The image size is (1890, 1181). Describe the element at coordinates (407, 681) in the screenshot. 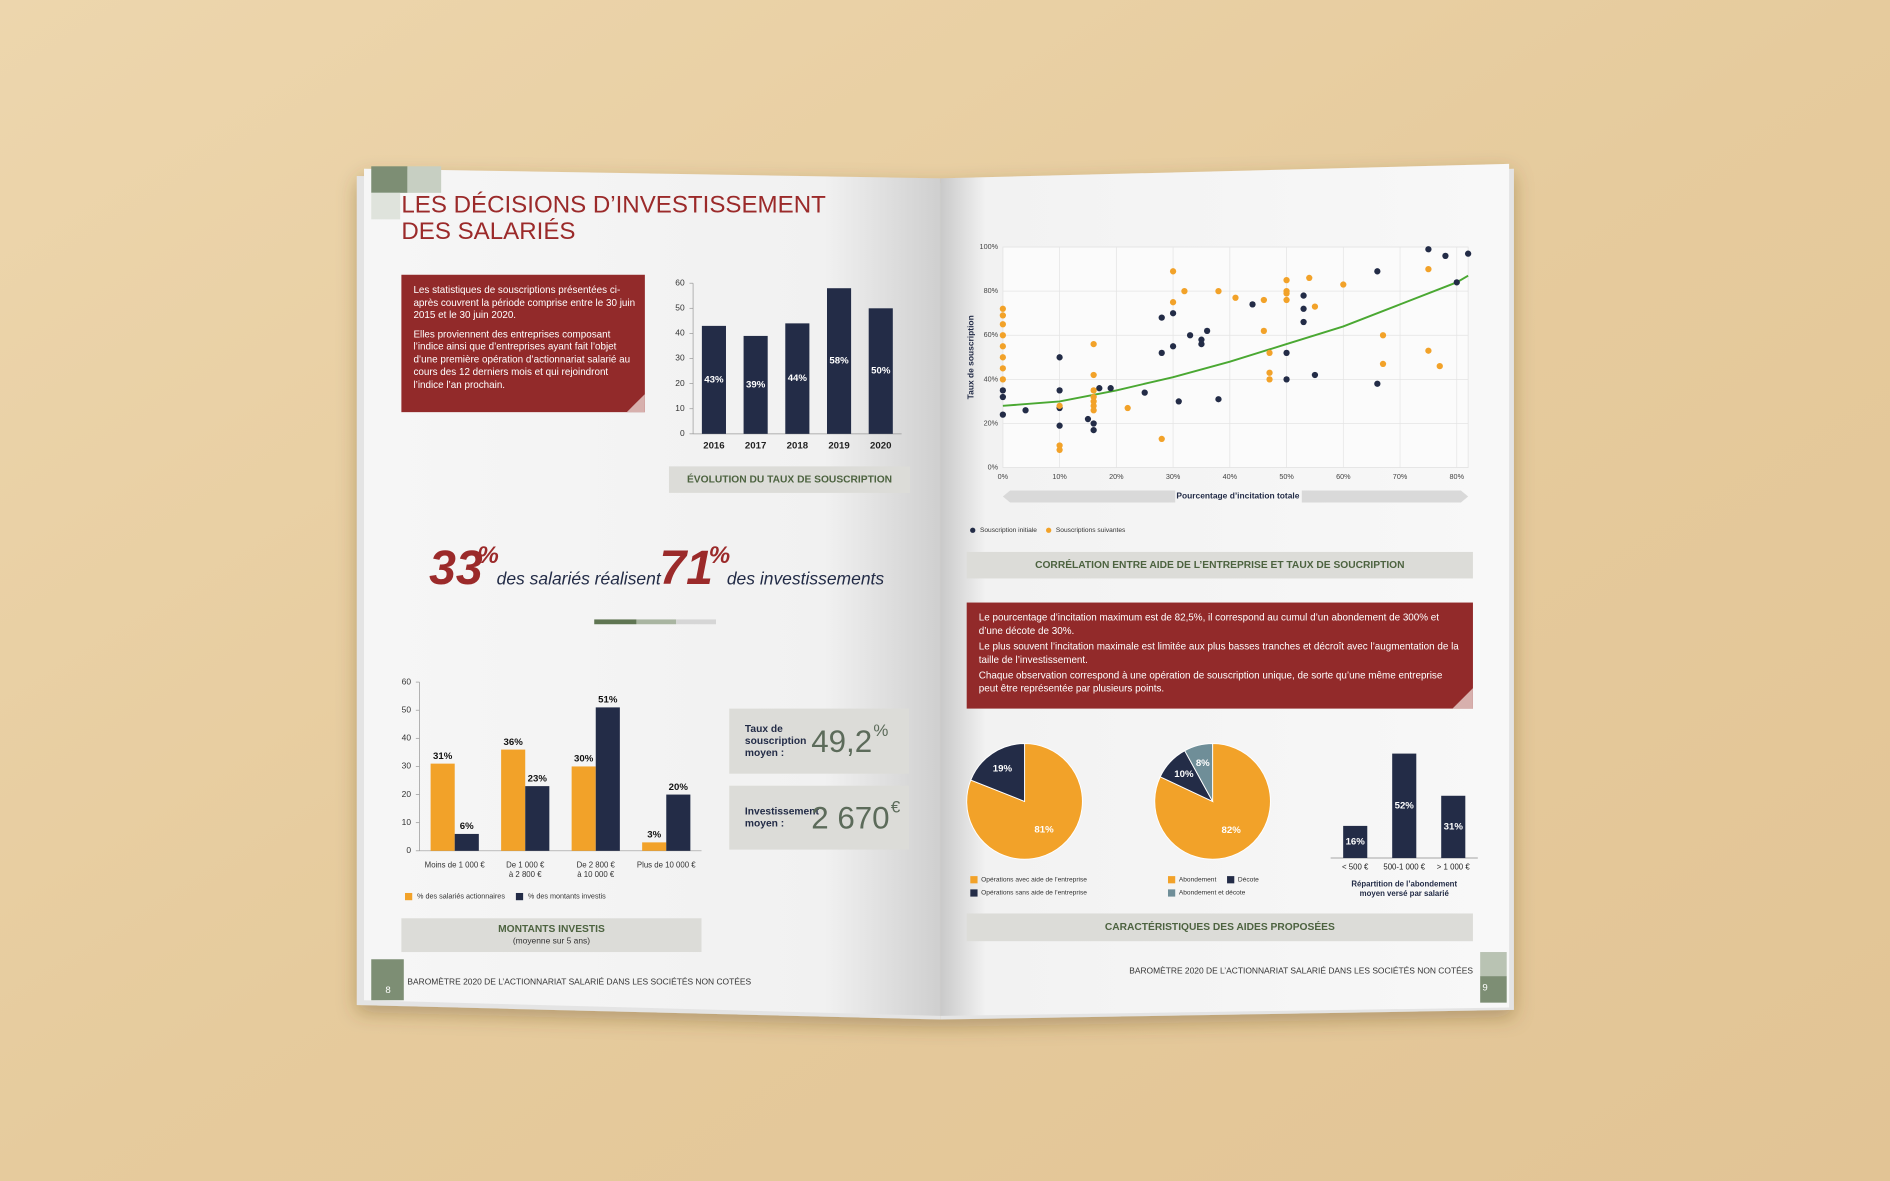

I see `y-tick-label: 60` at that location.